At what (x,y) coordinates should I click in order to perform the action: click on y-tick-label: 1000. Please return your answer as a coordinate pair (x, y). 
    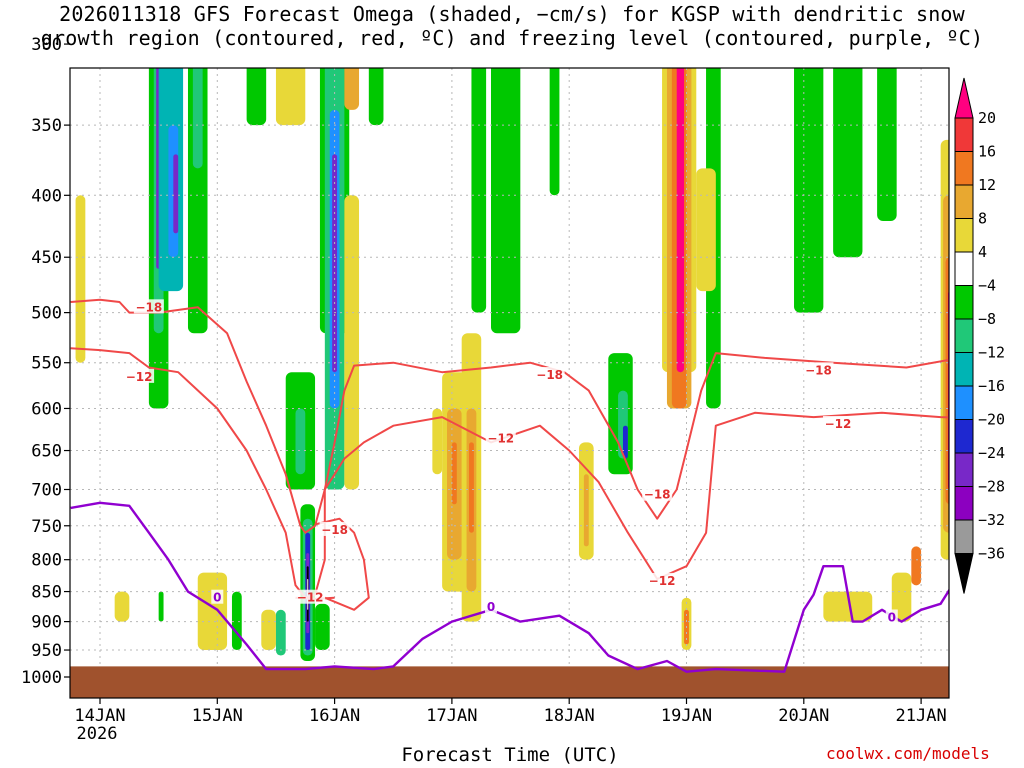
    Looking at the image, I should click on (41, 678).